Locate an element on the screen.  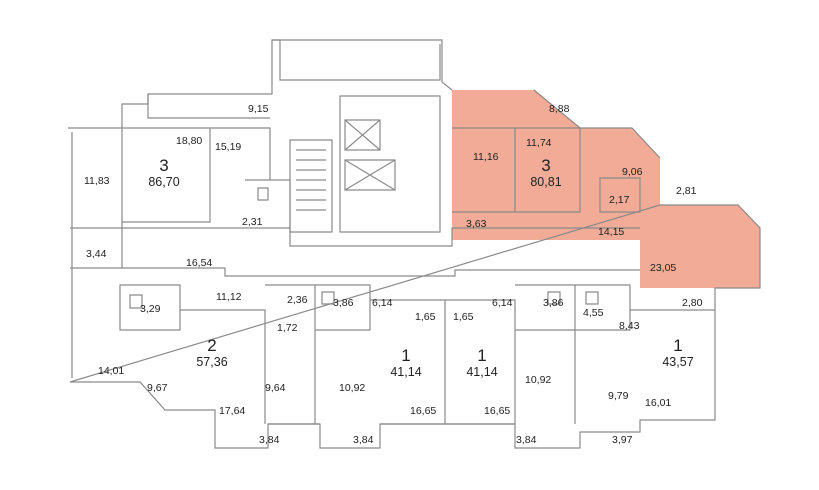
room-area-label: 3,63 is located at coordinates (476, 224).